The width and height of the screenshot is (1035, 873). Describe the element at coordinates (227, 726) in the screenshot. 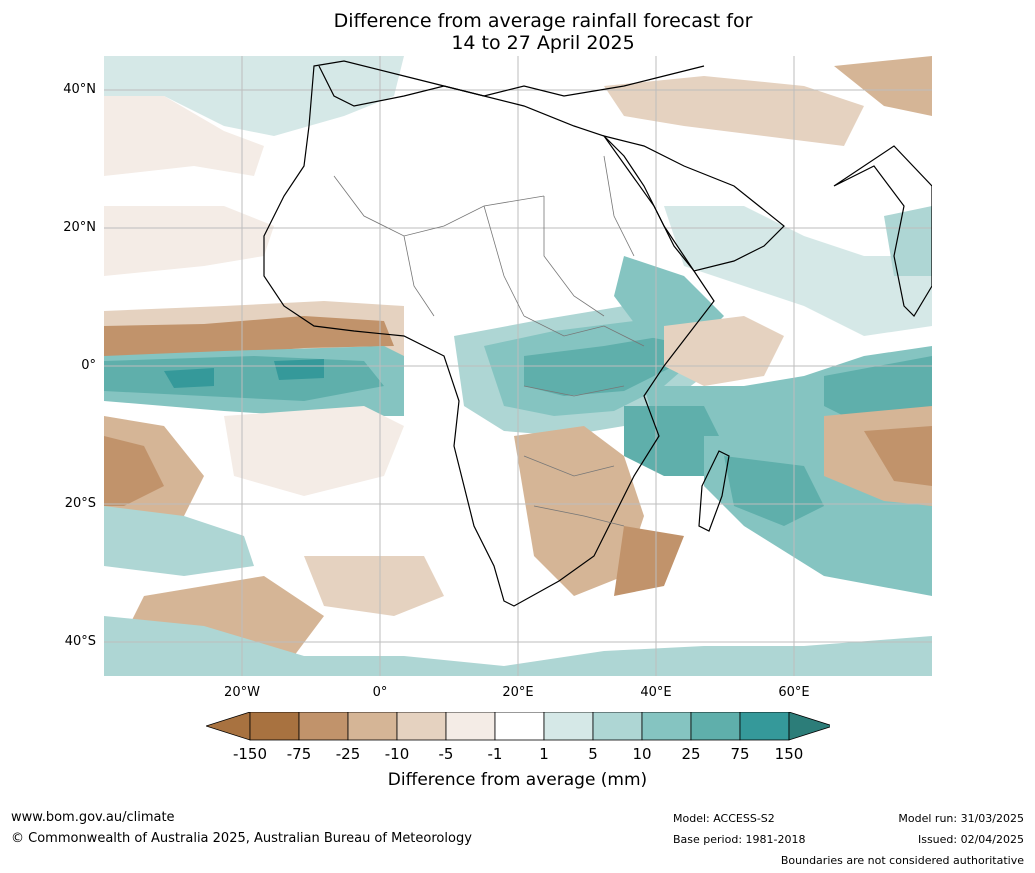

I see `colorbar-arrow-low` at that location.